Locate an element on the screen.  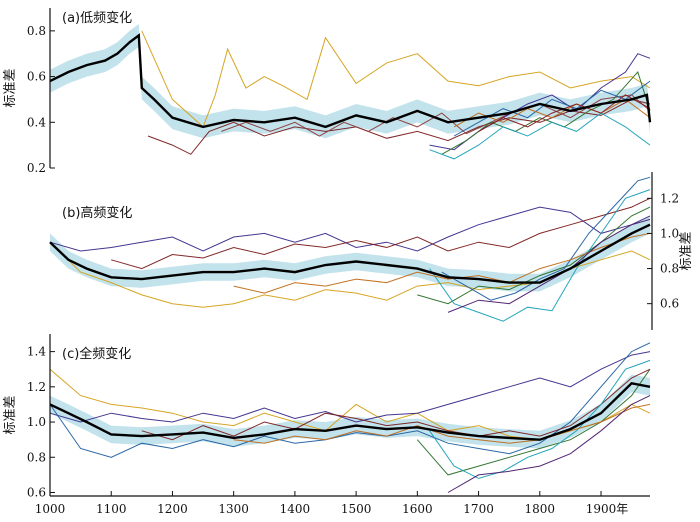
x-tick-label: 1900年 is located at coordinates (607, 509).